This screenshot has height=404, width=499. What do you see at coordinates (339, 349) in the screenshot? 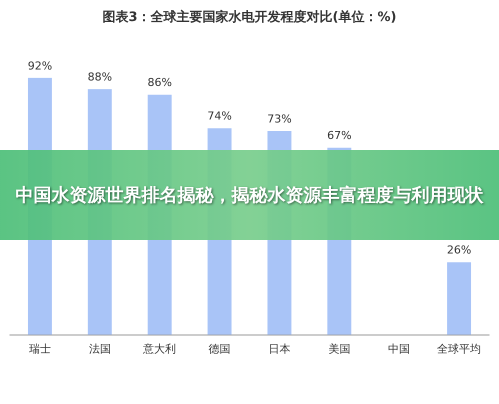
I see `x-tick-label: 美国` at bounding box center [339, 349].